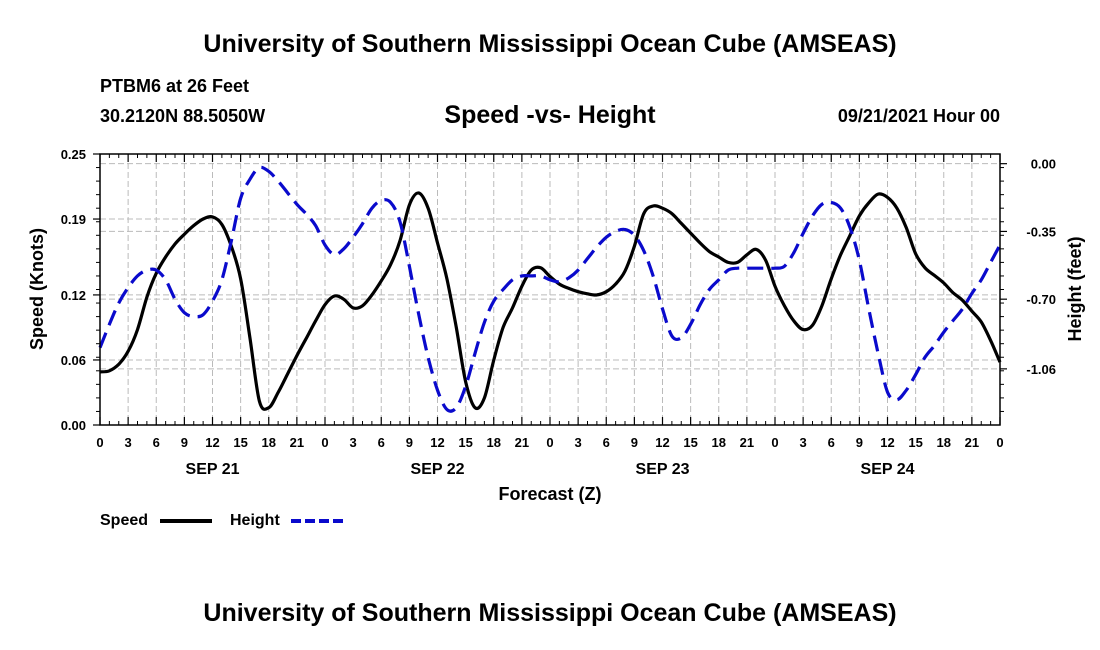 The image size is (1100, 650). Describe the element at coordinates (175, 86) in the screenshot. I see `station-label: PTBM6 at 26 Feet` at that location.